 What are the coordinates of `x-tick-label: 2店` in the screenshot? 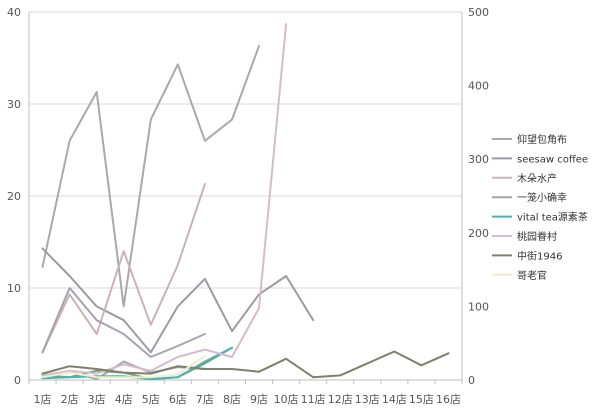 It's located at (70, 399).